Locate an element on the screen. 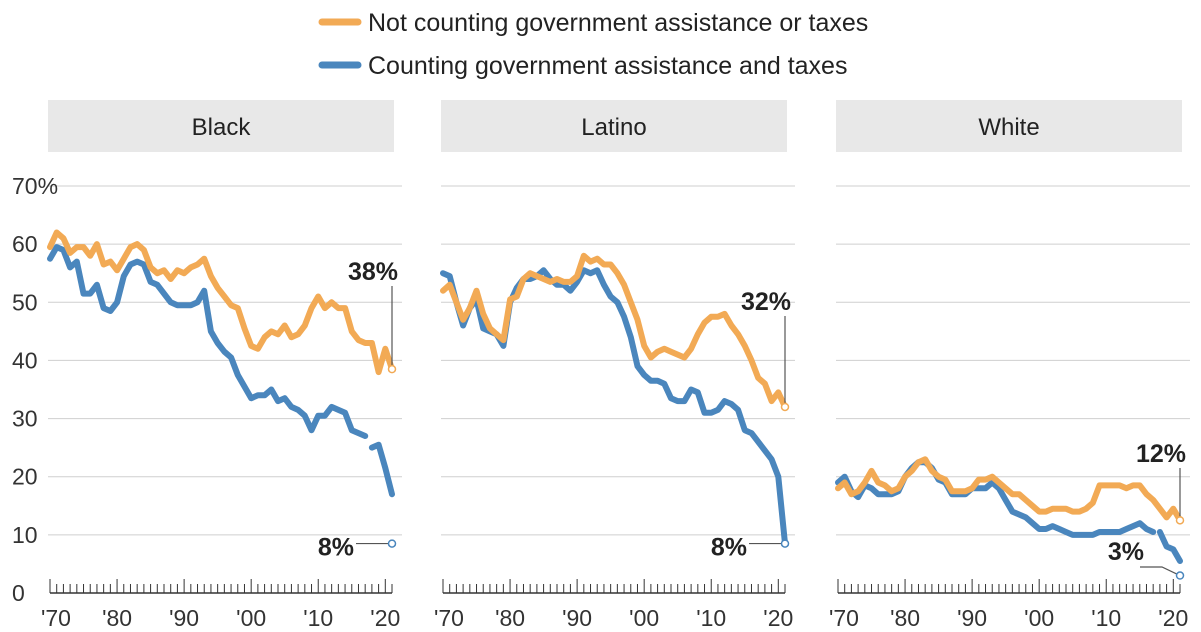 The height and width of the screenshot is (632, 1201). y-tick-label: 10 is located at coordinates (25, 535).